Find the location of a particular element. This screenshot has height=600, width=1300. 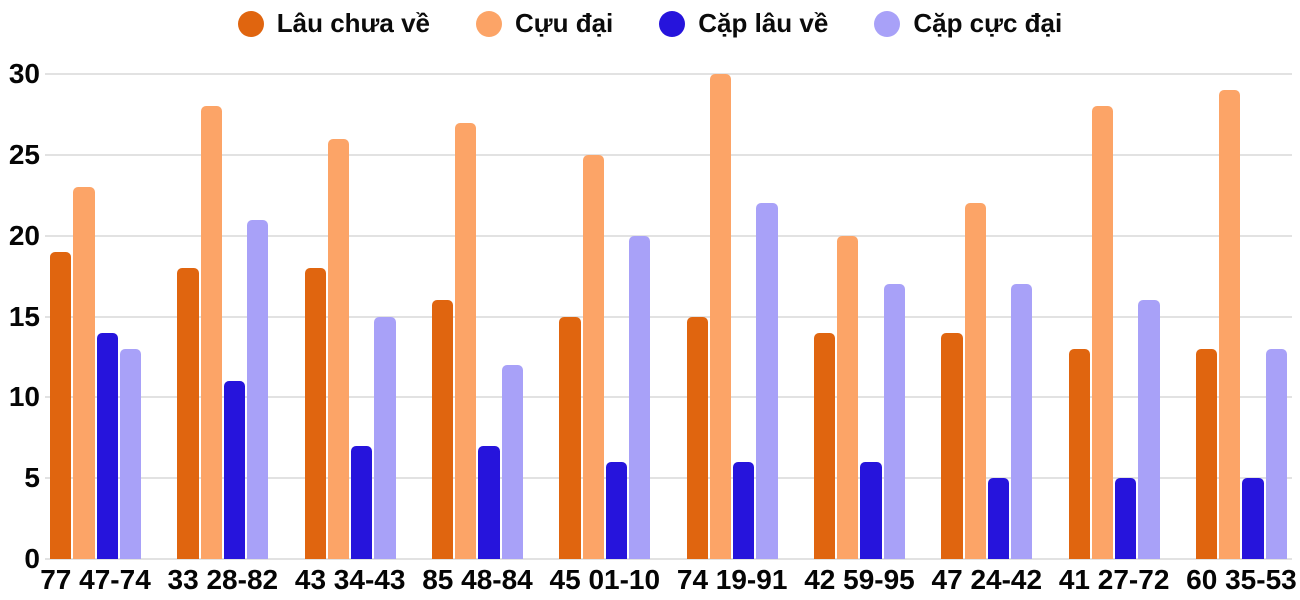

bar-group: 41 27-72 is located at coordinates (1114, 334).